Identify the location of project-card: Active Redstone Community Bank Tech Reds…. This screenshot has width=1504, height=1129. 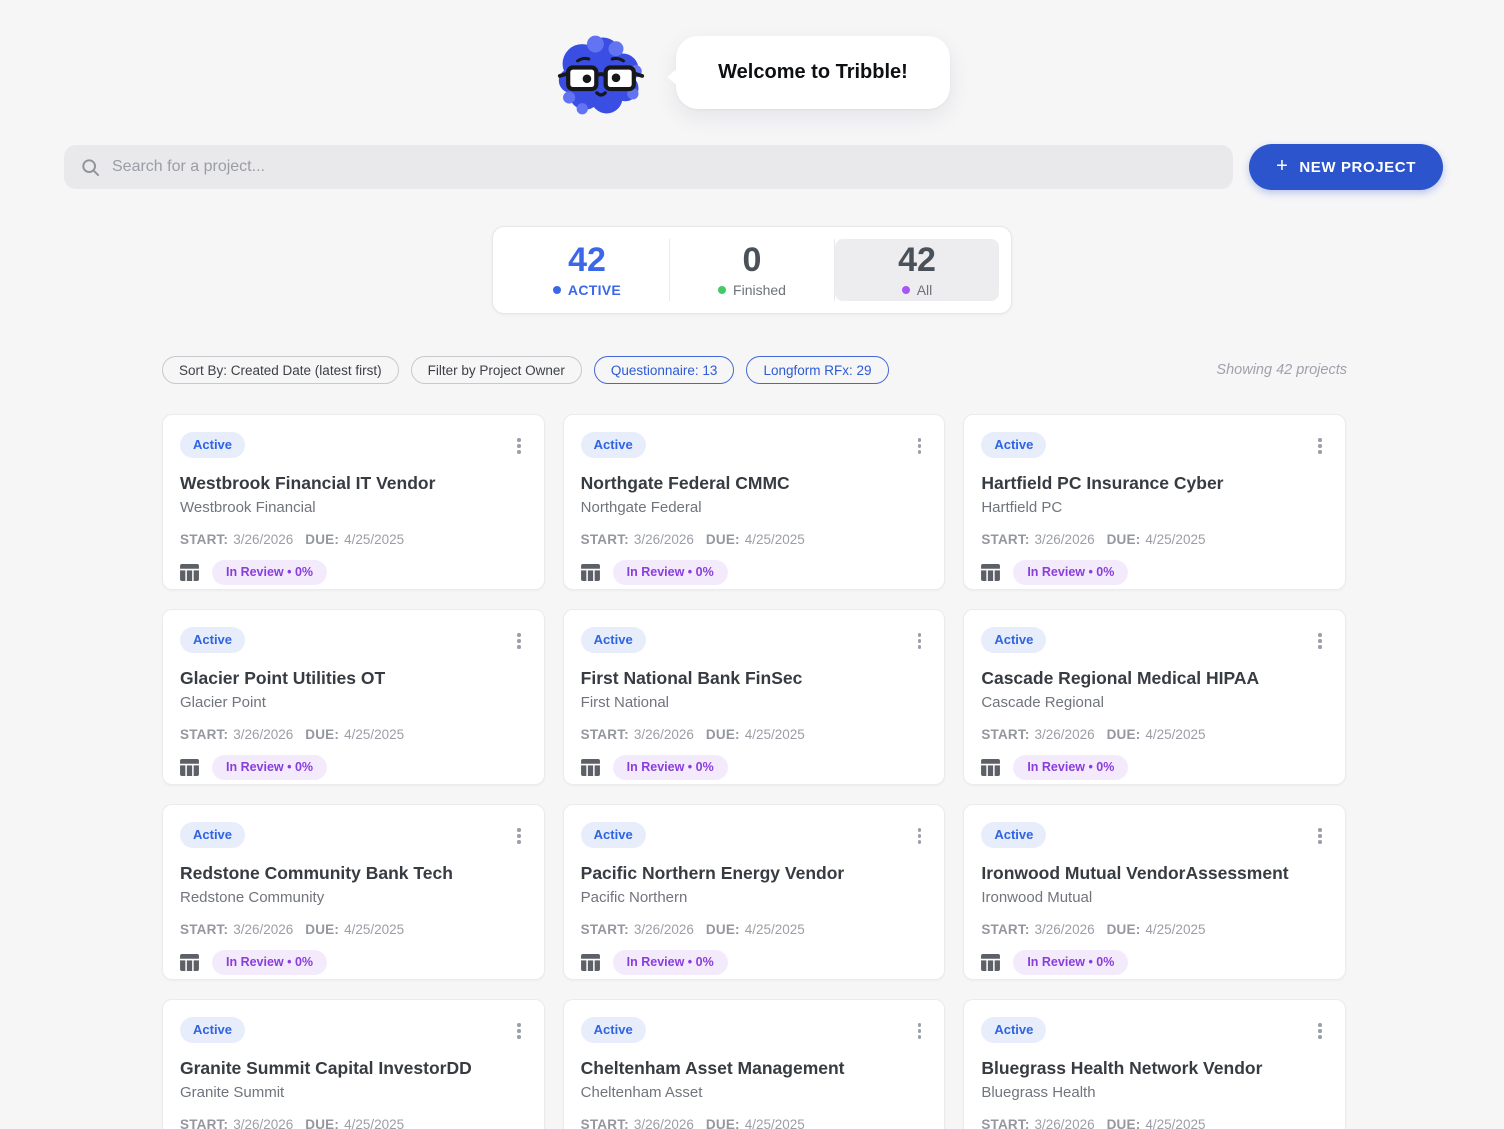
(353, 892).